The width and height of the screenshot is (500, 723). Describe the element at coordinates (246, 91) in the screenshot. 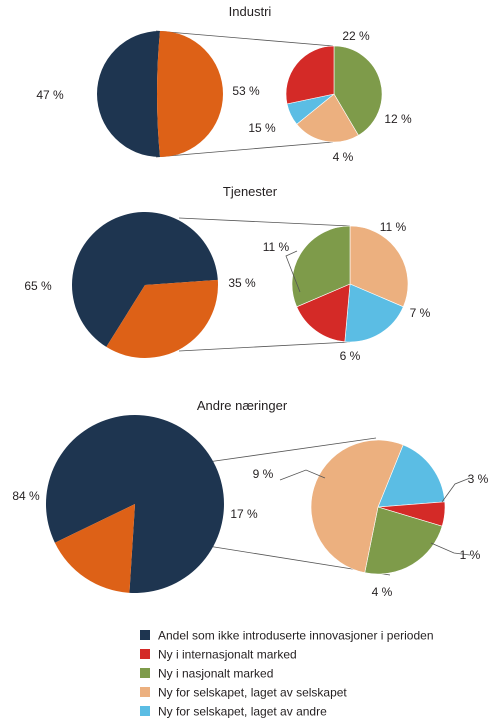

I see `main-slice-label: 53 %` at that location.